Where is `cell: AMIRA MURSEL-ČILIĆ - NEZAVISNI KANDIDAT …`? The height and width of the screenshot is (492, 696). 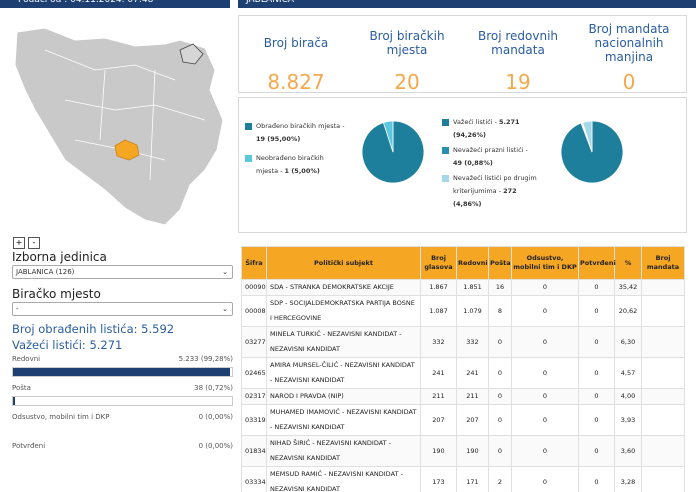 cell: AMIRA MURSEL-ČILIĆ - NEZAVISNI KANDIDAT … is located at coordinates (343, 373).